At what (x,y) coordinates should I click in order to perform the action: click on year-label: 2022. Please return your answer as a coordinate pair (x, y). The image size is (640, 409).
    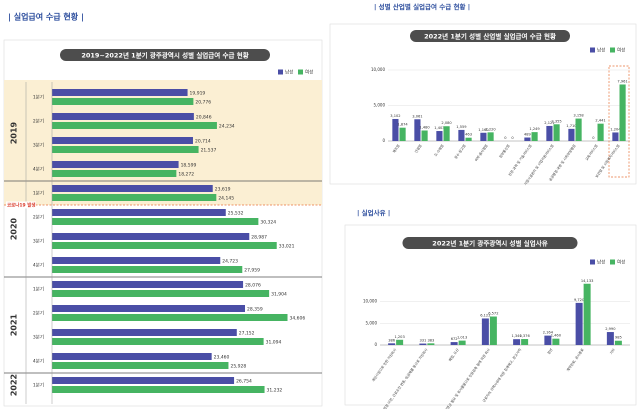
    Looking at the image, I should click on (14, 385).